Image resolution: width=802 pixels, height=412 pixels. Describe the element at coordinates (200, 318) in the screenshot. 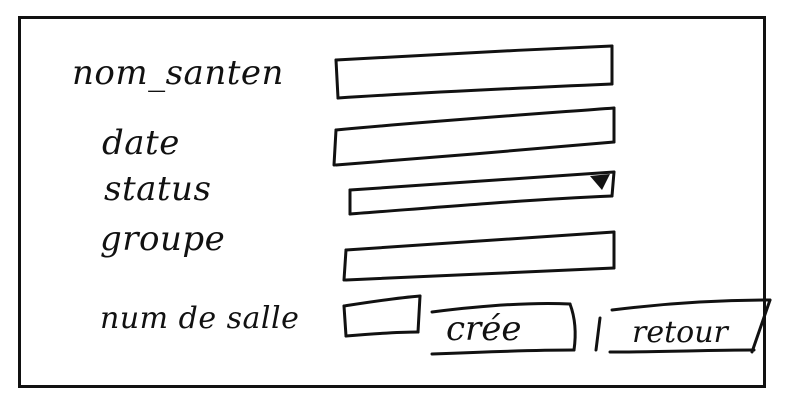

I see `label-num-de-salle: num de salle` at that location.